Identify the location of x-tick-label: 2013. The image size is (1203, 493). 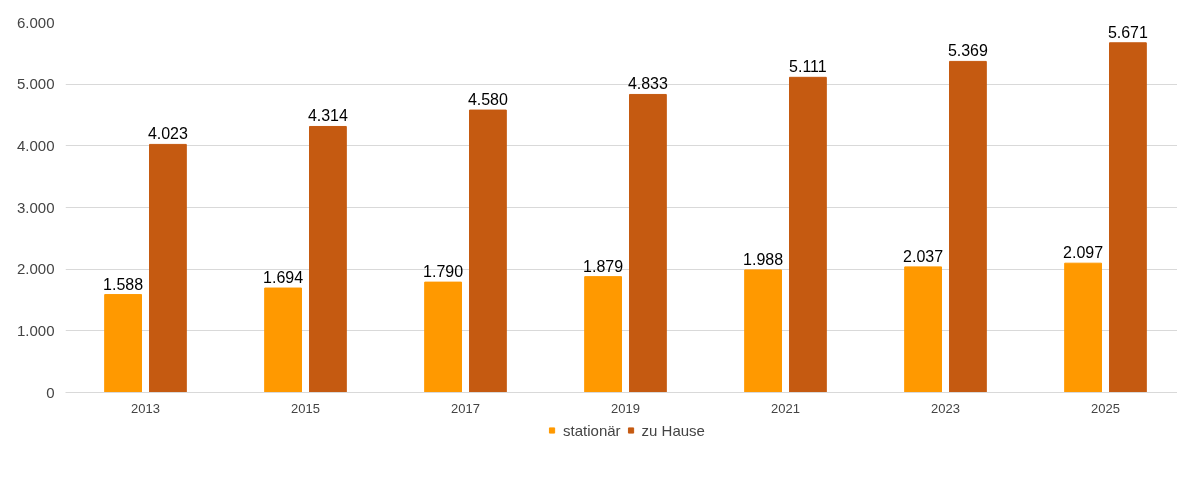
(145, 408).